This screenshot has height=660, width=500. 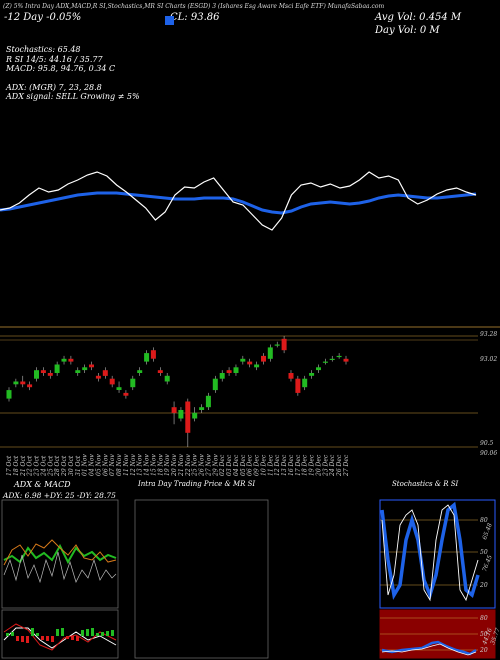 I want to click on date-tick-label: 27 Dec, so click(x=346, y=465).